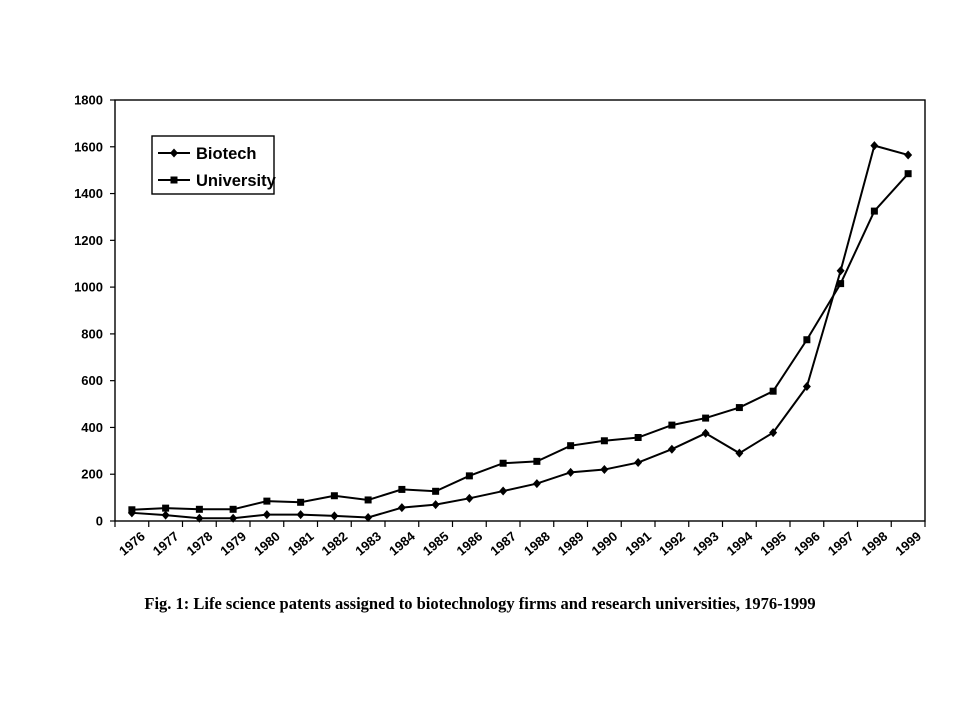 Image resolution: width=960 pixels, height=720 pixels. I want to click on x-tick-label: 1994, so click(740, 543).